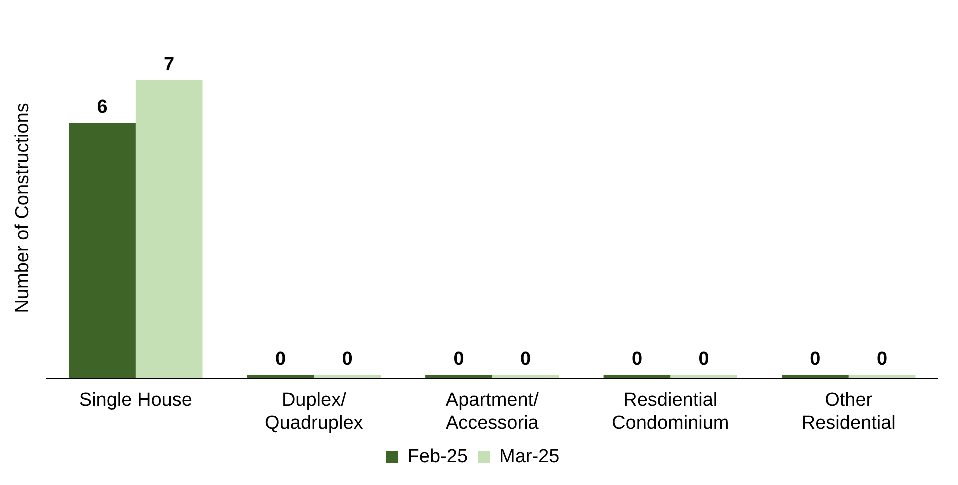 The width and height of the screenshot is (958, 485). Describe the element at coordinates (671, 412) in the screenshot. I see `x-tick-label: Resdiential Condominium` at that location.